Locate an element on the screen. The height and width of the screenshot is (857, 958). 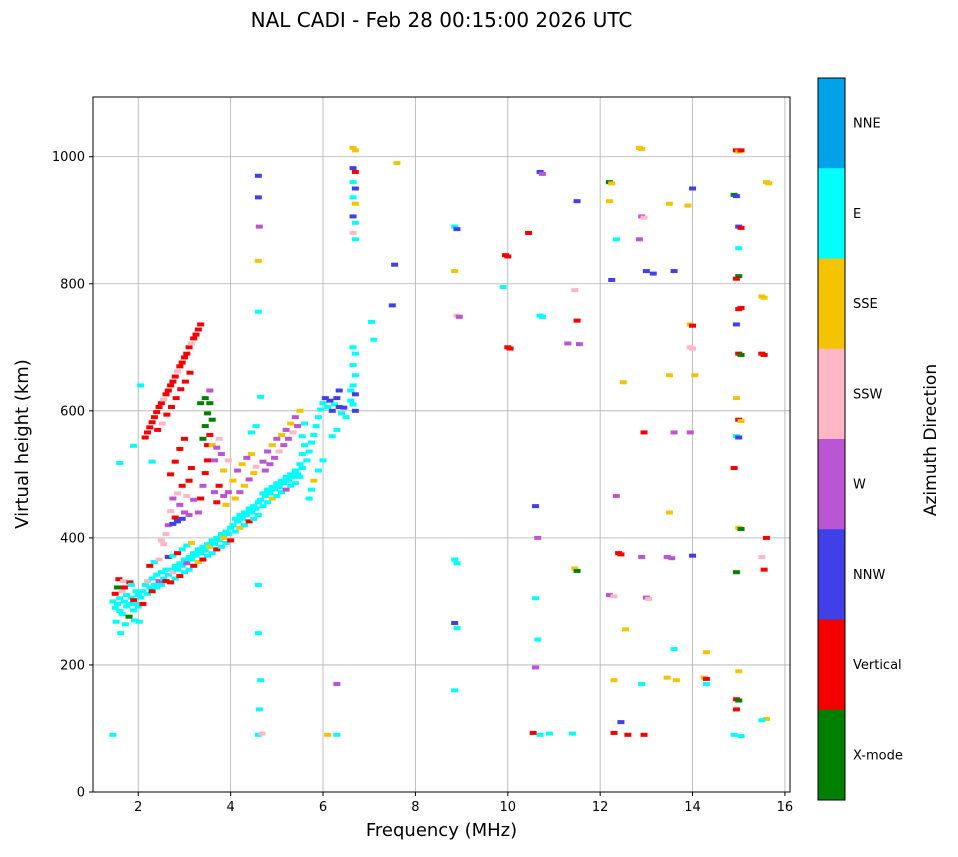
colorbar-segment-label: W is located at coordinates (859, 485).